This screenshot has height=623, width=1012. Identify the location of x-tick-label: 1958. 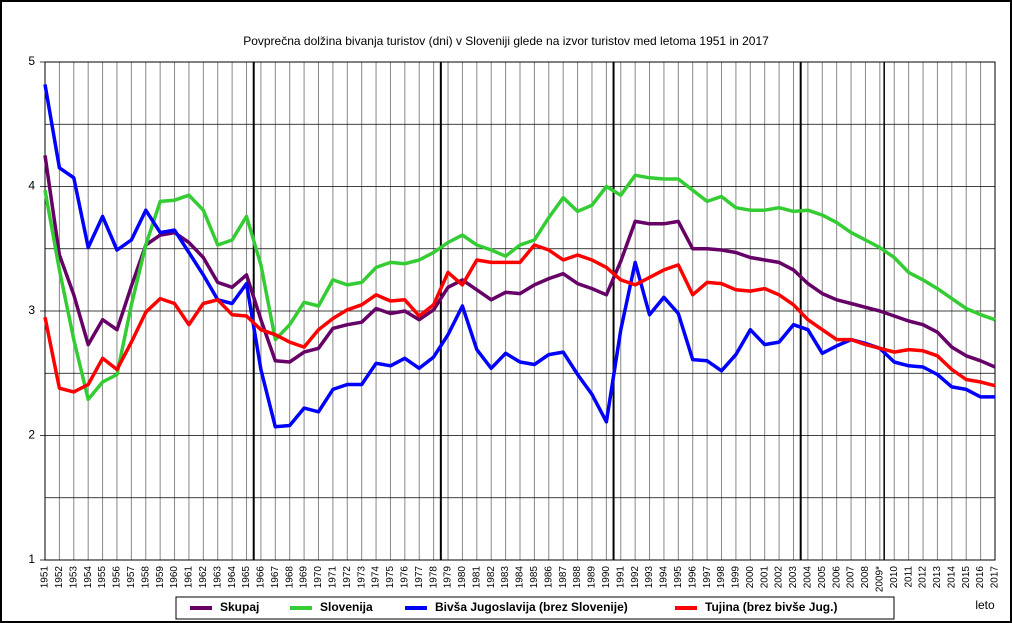
(145, 577).